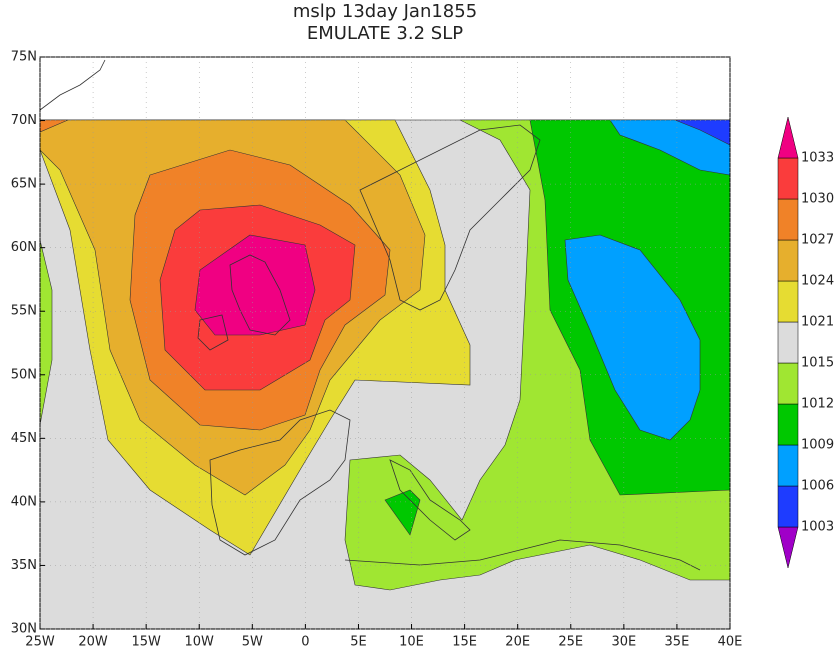 The width and height of the screenshot is (834, 651). Describe the element at coordinates (200, 642) in the screenshot. I see `x-tick-label: 10W` at that location.